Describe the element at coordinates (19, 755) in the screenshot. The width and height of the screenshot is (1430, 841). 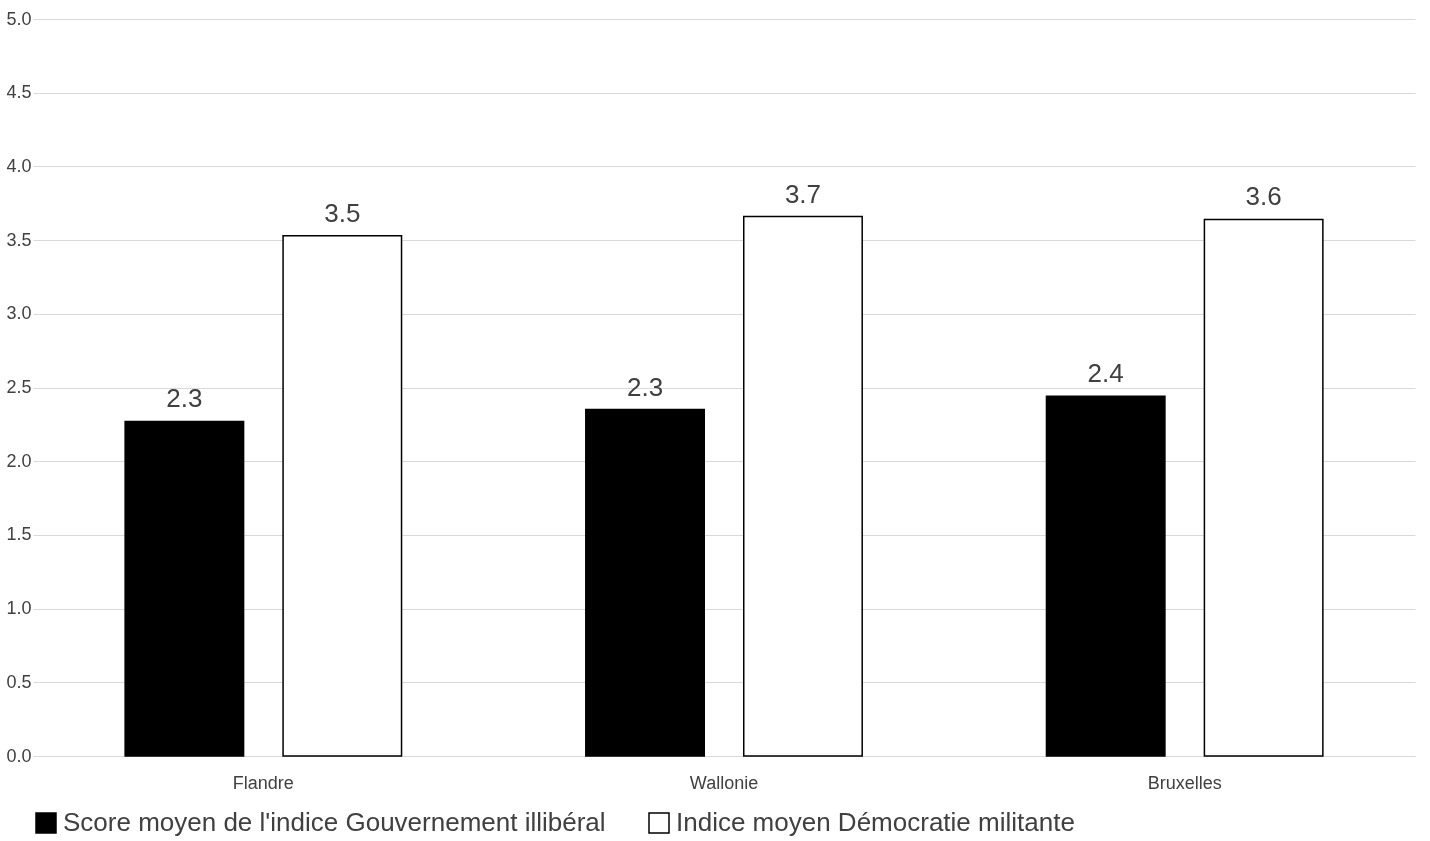
I see `y-tick-label: 0.0` at that location.